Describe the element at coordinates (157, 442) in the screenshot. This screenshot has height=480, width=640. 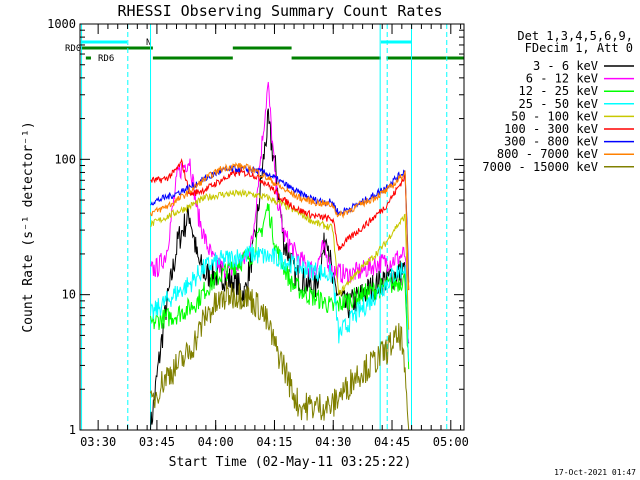
I see `x-tick-label: 03:45` at that location.